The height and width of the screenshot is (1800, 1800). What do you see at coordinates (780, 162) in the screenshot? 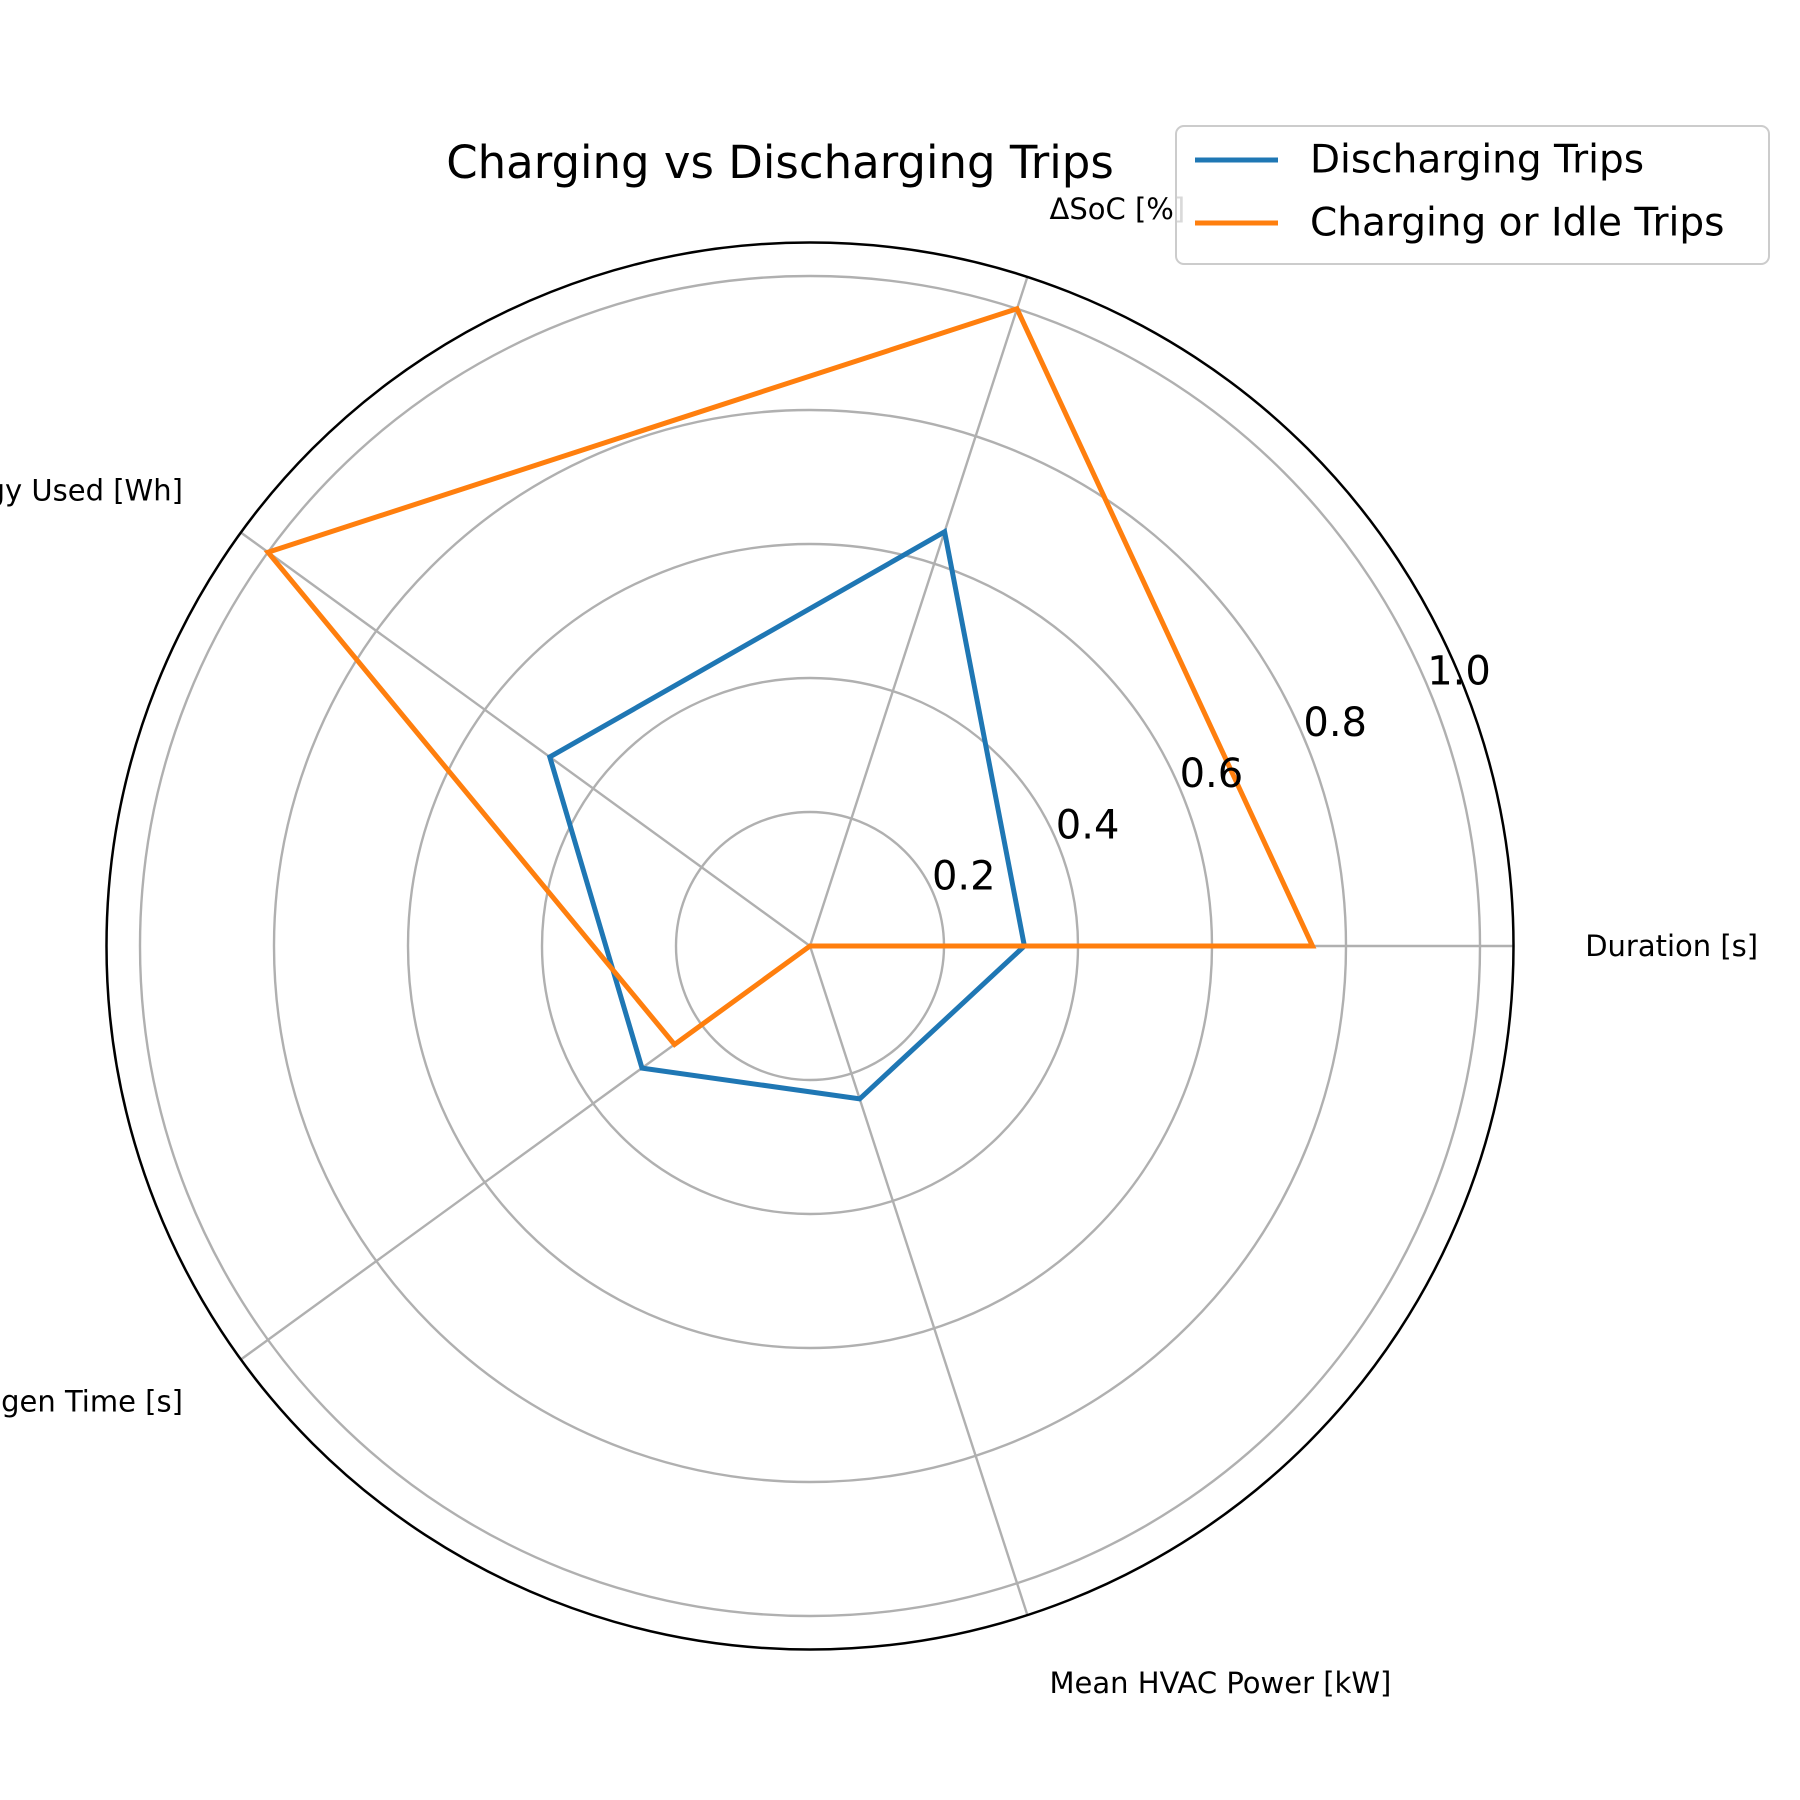
I see `chart-title: Charging vs Discharging Trips` at bounding box center [780, 162].